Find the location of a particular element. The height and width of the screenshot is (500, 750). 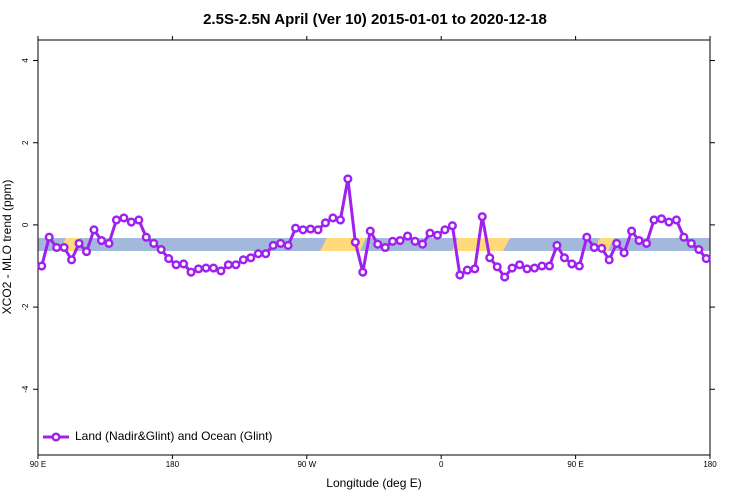

y-tick-label: 2 is located at coordinates (25, 142).